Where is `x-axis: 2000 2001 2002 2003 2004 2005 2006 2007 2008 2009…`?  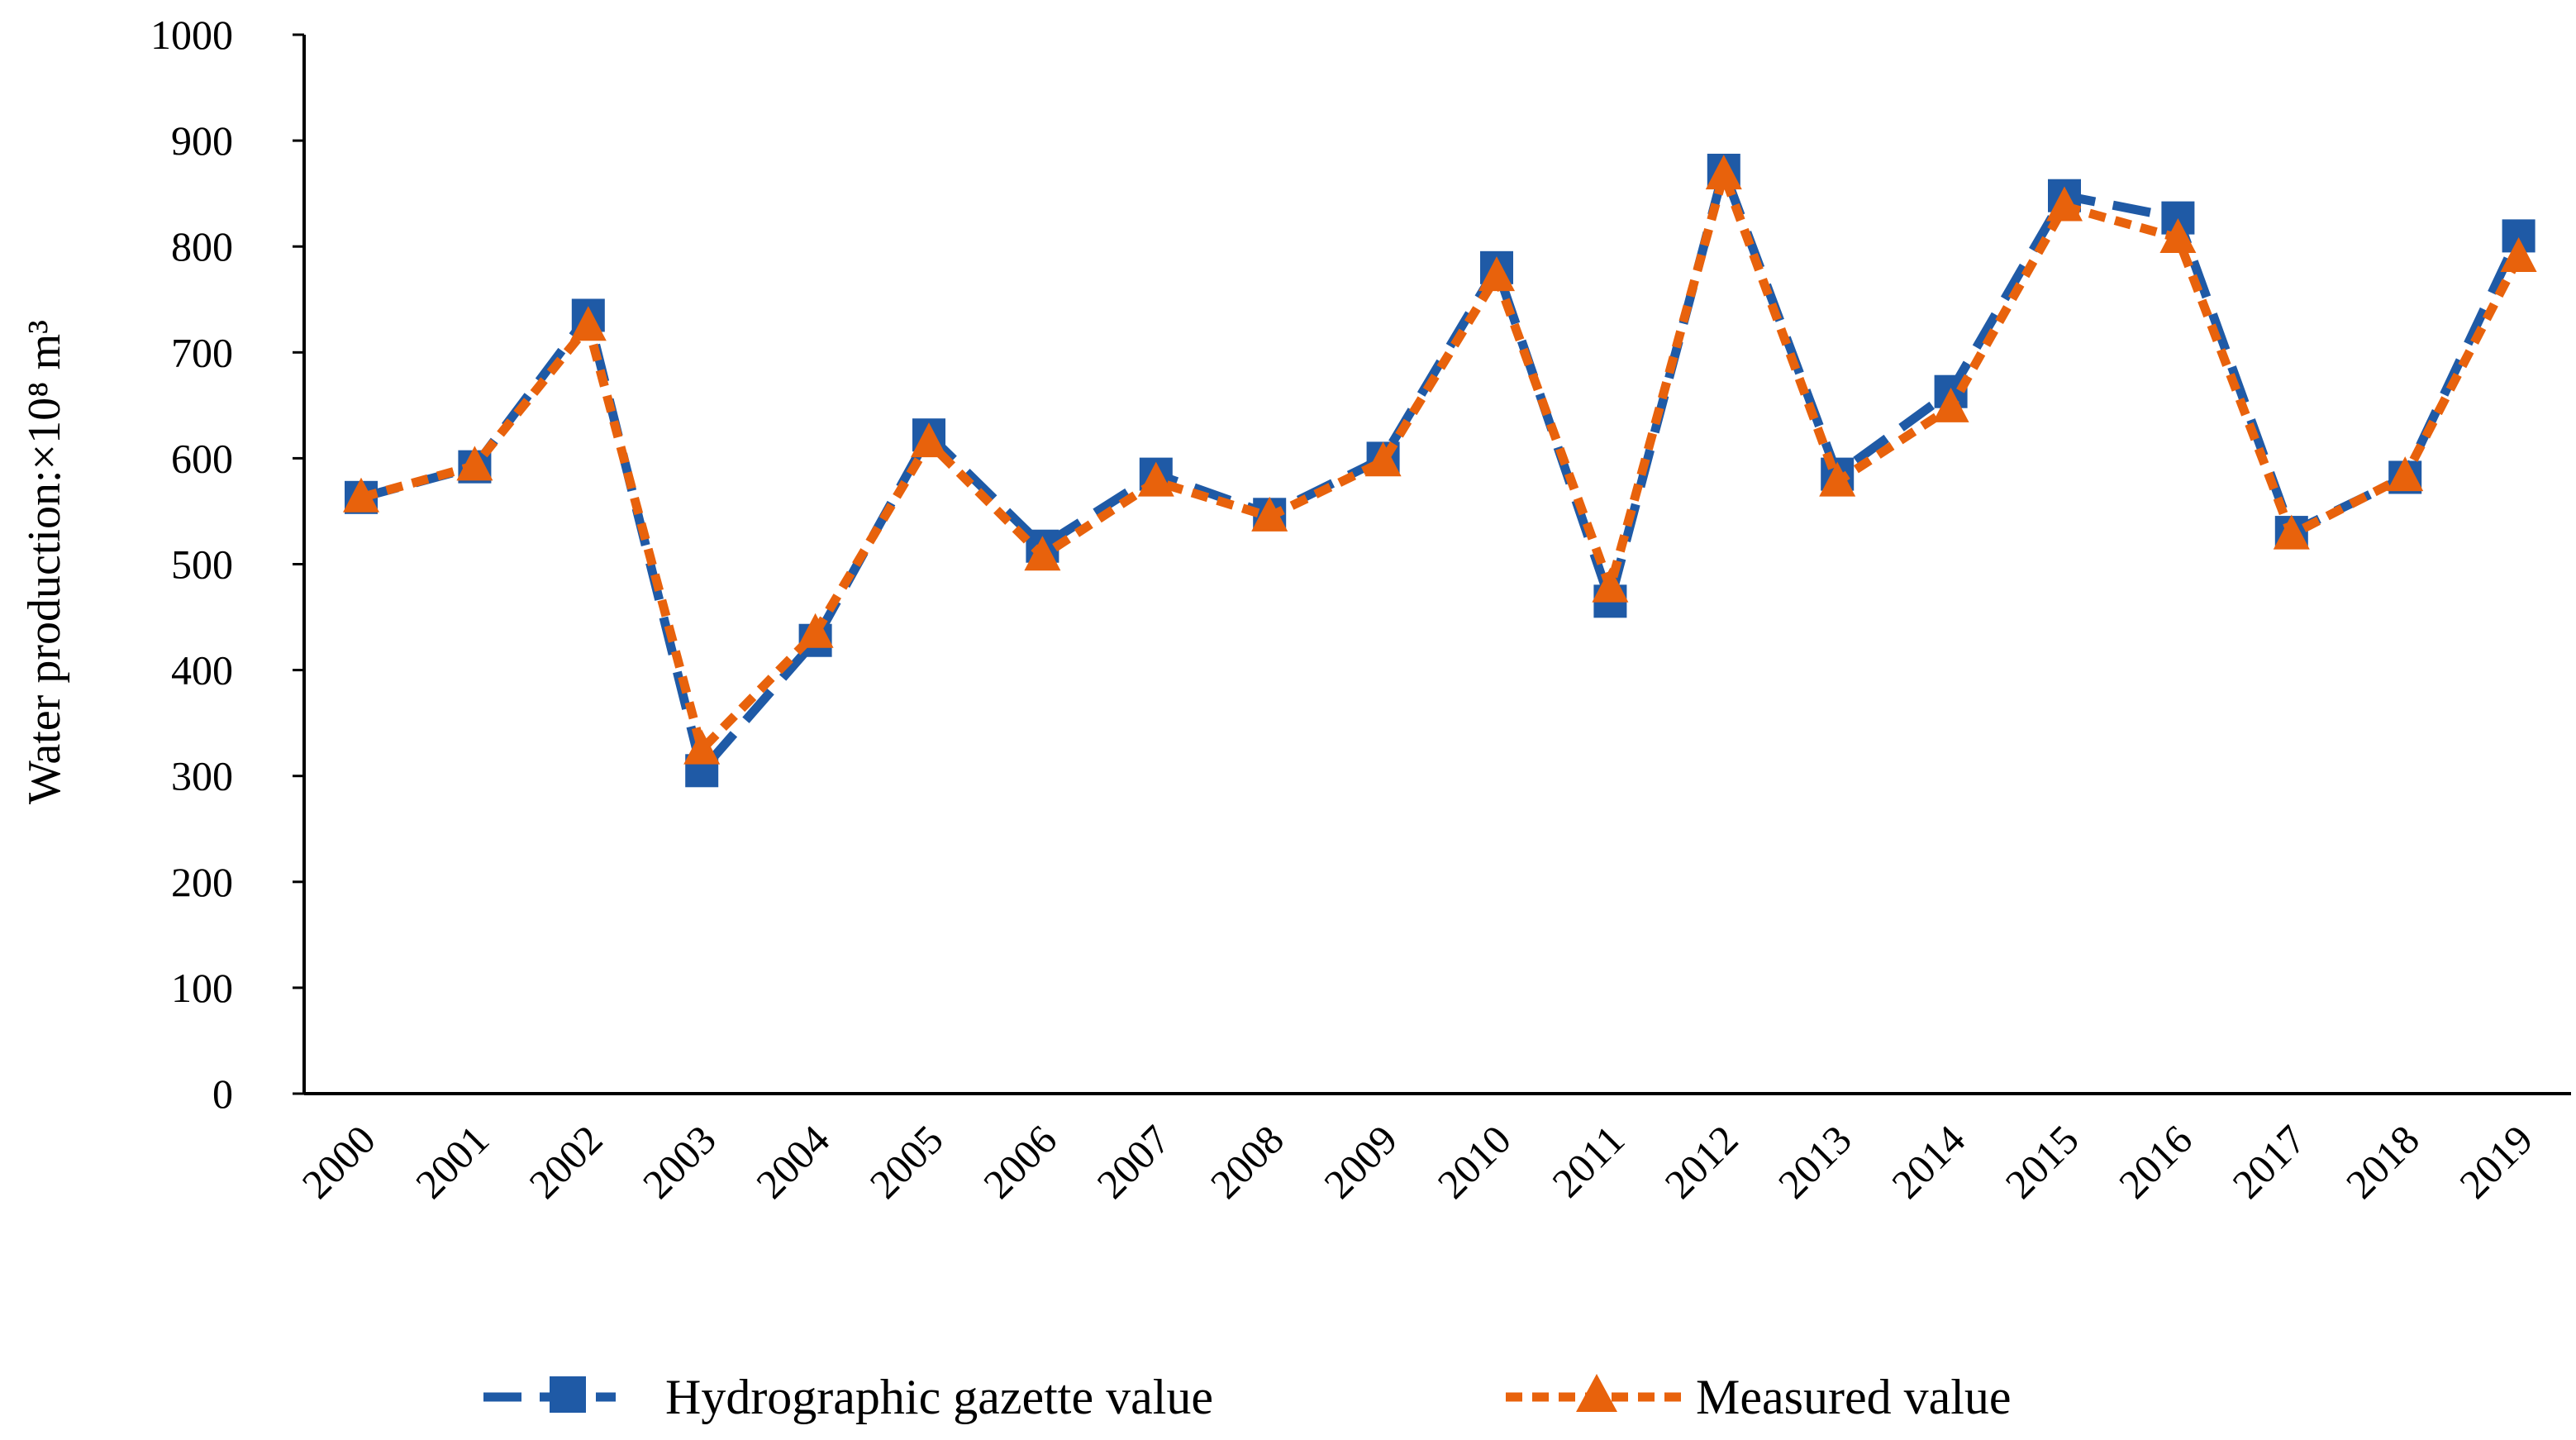 x-axis: 2000 2001 2002 2003 2004 2005 2006 2007 2008 2009… is located at coordinates (1432, 1149).